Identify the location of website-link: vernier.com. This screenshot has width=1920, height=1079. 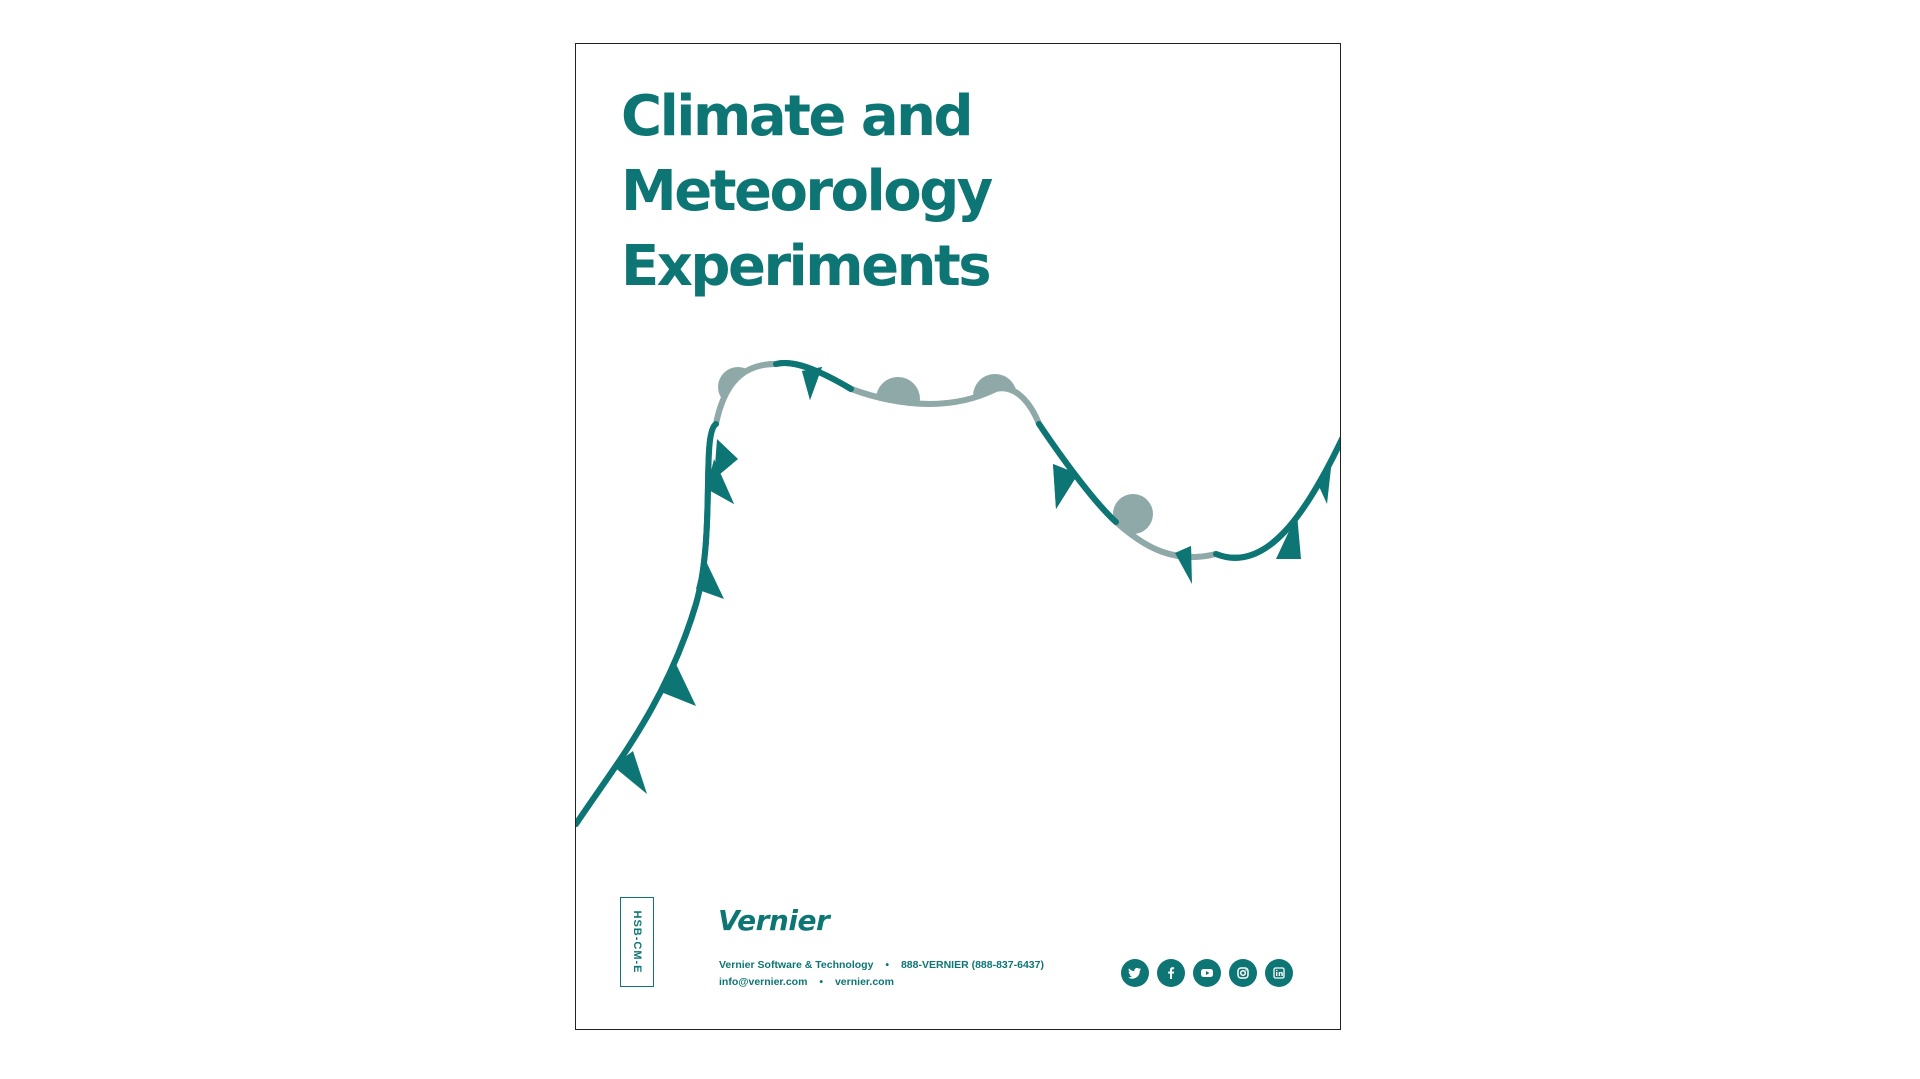
(864, 982).